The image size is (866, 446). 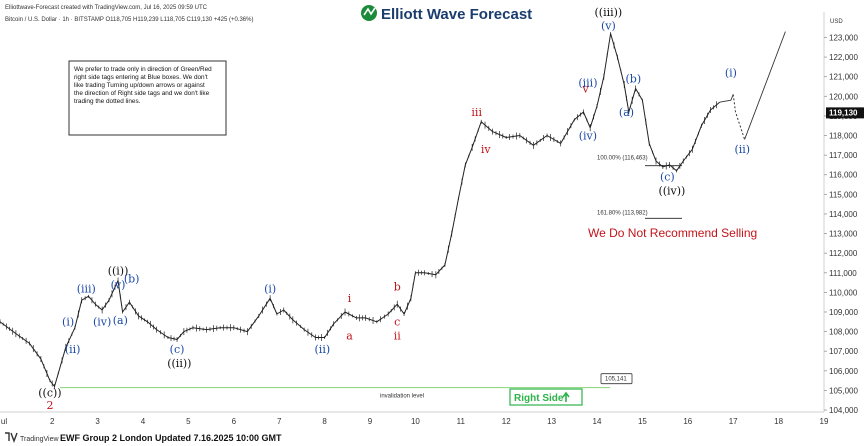 What do you see at coordinates (107, 101) in the screenshot?
I see `note-line: trading the dotted lines.` at bounding box center [107, 101].